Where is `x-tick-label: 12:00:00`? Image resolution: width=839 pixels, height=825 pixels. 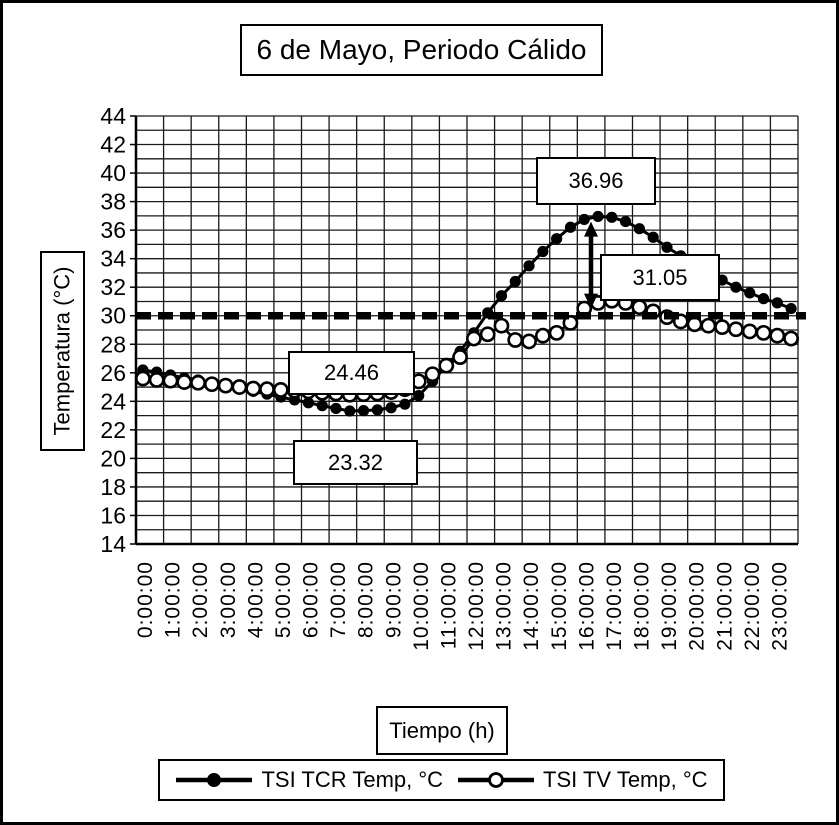 x-tick-label: 12:00:00 is located at coordinates (476, 606).